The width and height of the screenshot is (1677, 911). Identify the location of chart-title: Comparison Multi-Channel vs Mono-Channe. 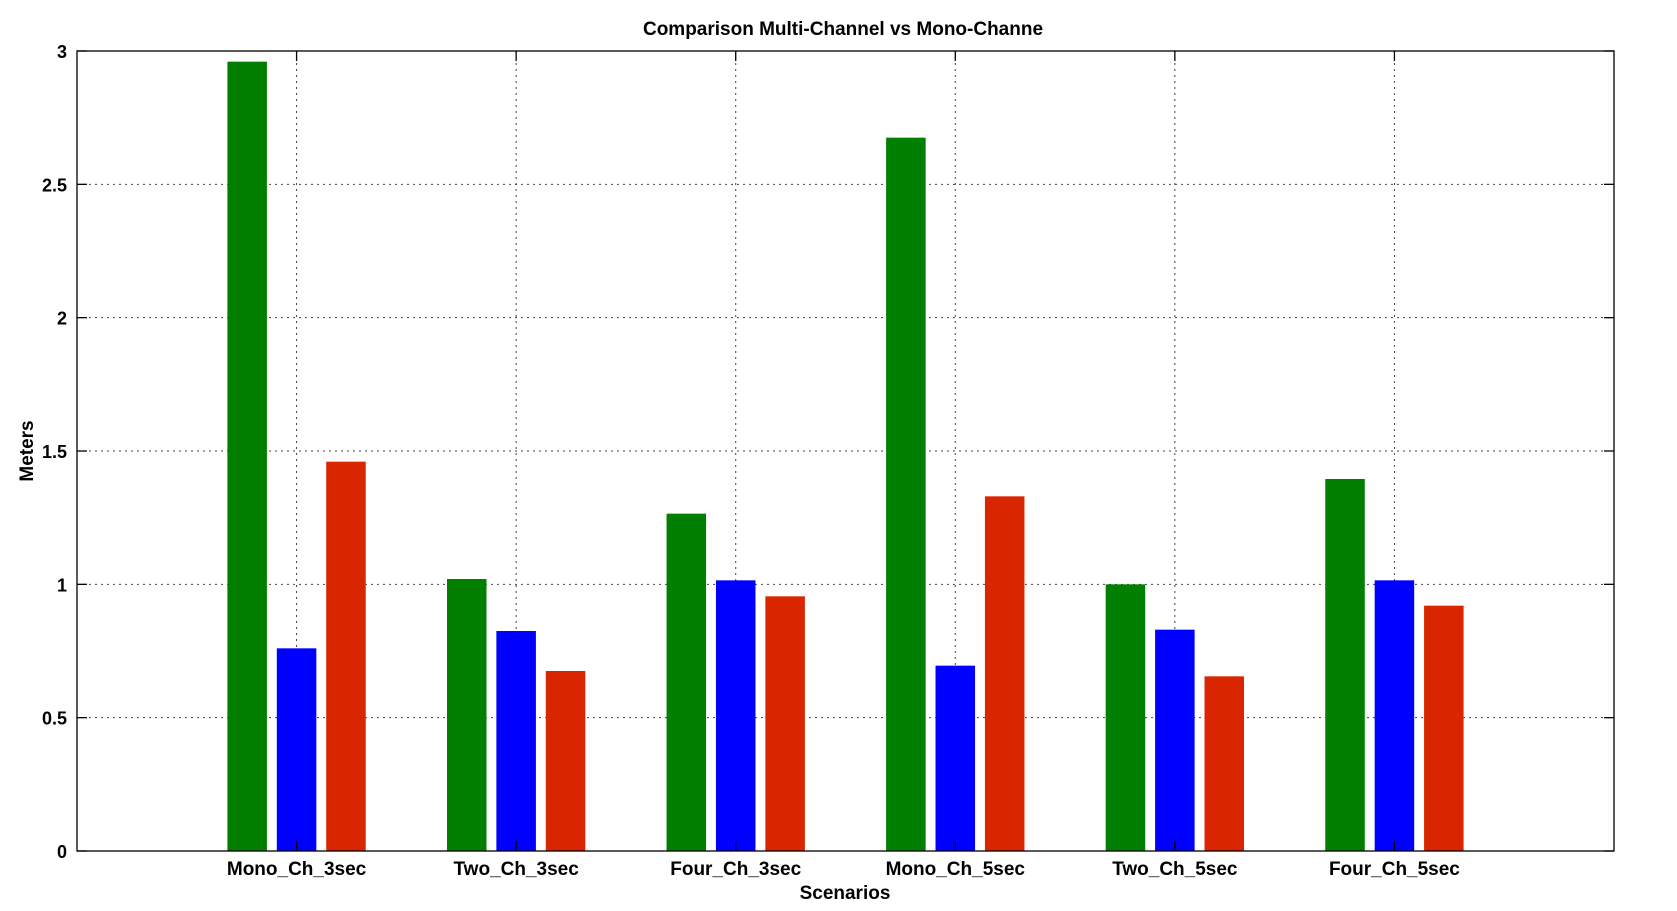
(843, 29).